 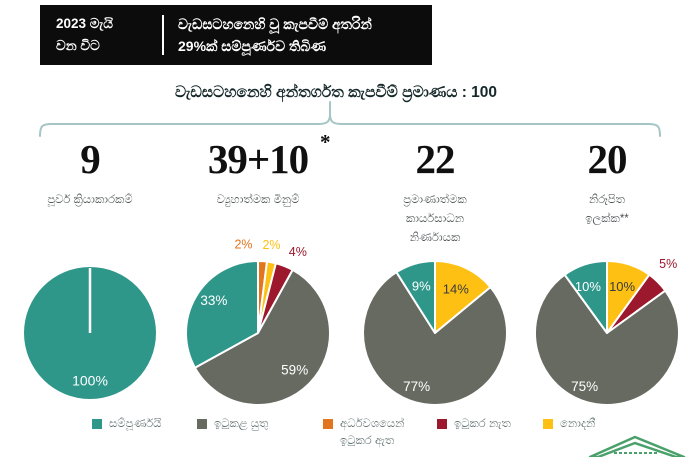 What do you see at coordinates (416, 386) in the screenshot?
I see `pie-slice-label: 77%` at bounding box center [416, 386].